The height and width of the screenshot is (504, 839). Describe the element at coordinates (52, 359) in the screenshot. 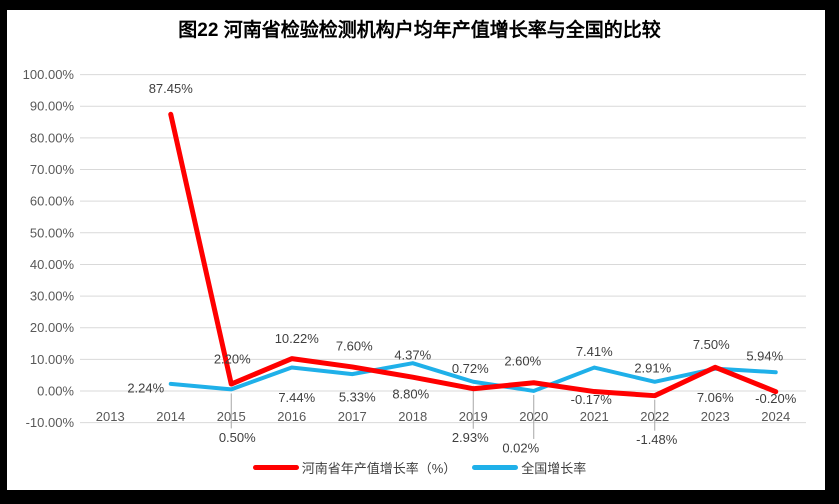

I see `svg-text: 10.00%` at that location.